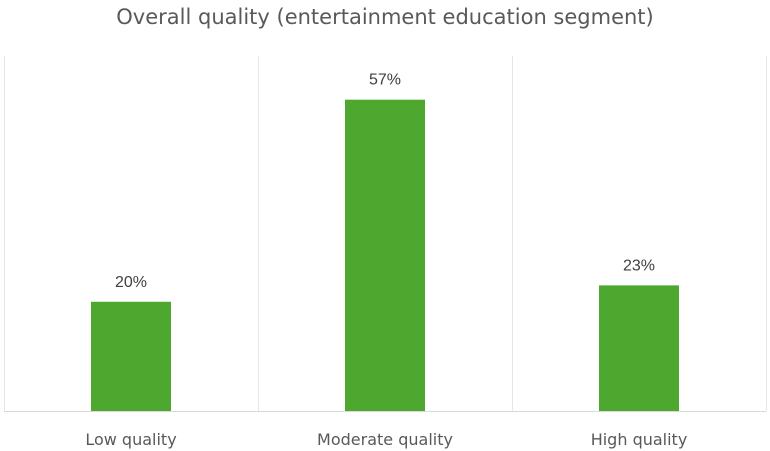 The width and height of the screenshot is (770, 451). What do you see at coordinates (130, 439) in the screenshot?
I see `x-tick-label: Low quality` at bounding box center [130, 439].